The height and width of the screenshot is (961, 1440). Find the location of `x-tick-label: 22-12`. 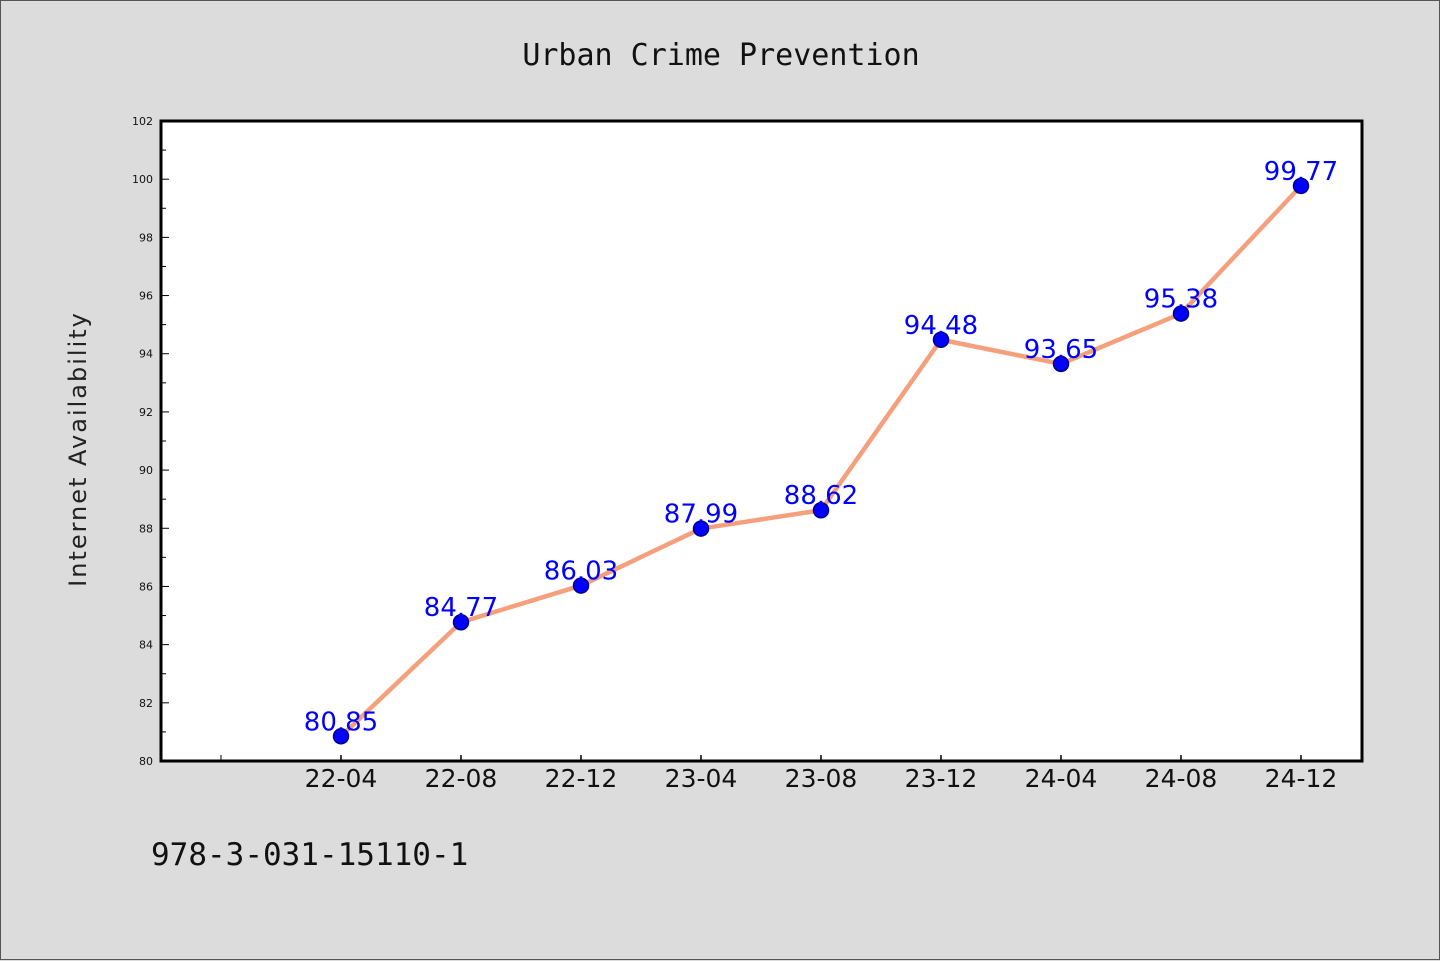

x-tick-label: 22-12 is located at coordinates (581, 778).